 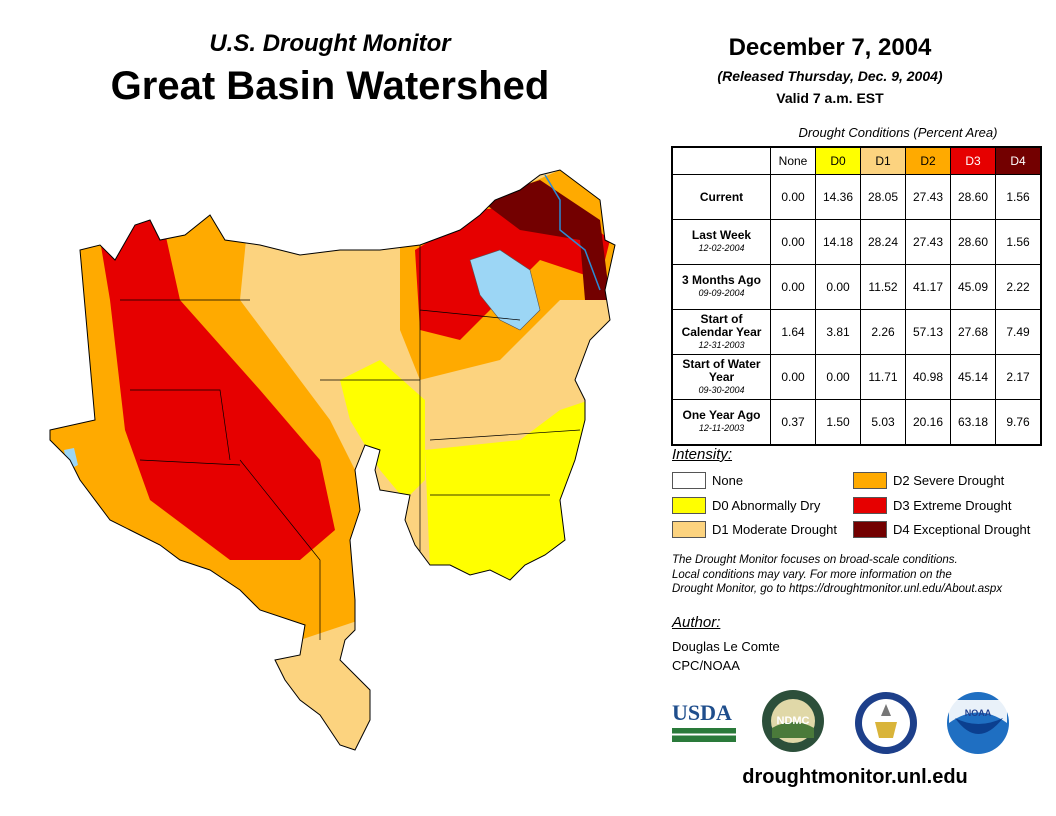 What do you see at coordinates (949, 480) in the screenshot?
I see `legend-label: D2 Severe Drought` at bounding box center [949, 480].